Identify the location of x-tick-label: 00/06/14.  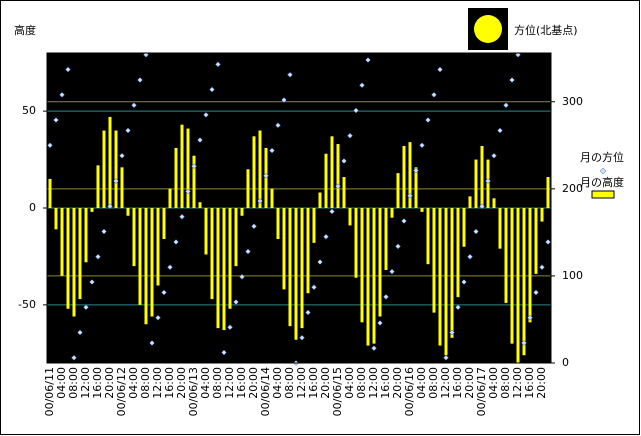
(265, 391).